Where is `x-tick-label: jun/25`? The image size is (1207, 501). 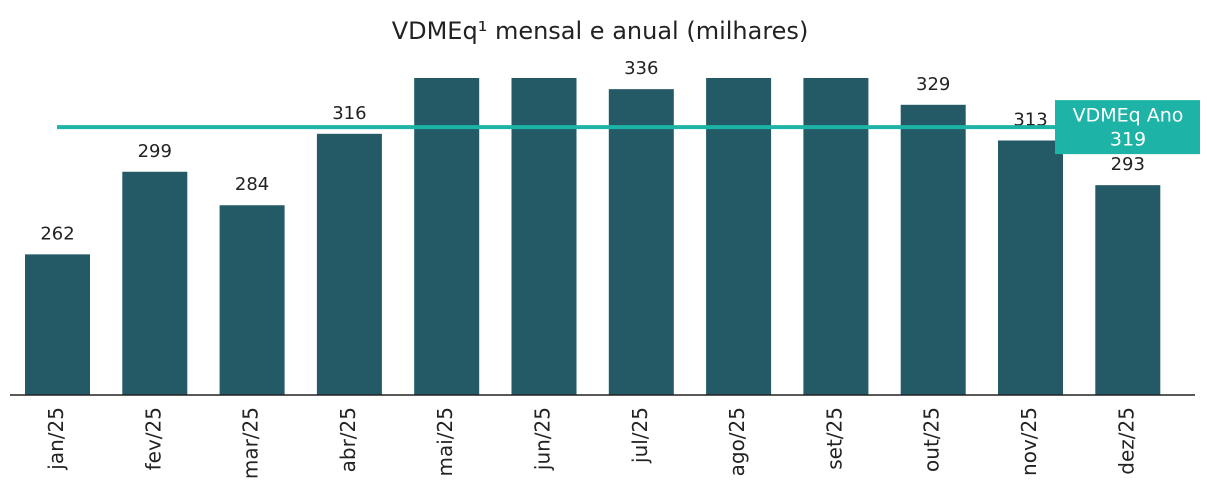
x-tick-label: jun/25 is located at coordinates (543, 439).